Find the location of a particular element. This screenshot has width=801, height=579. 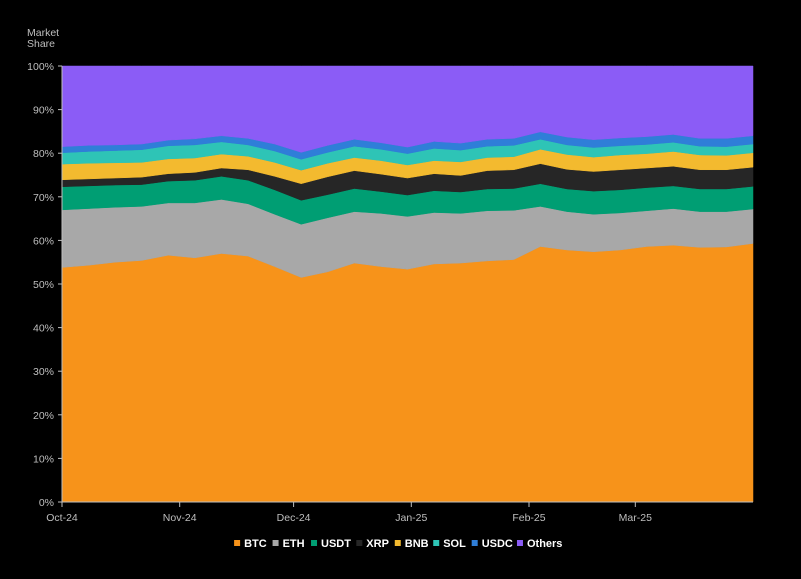

legend-item-eth: ETH is located at coordinates (288, 544).